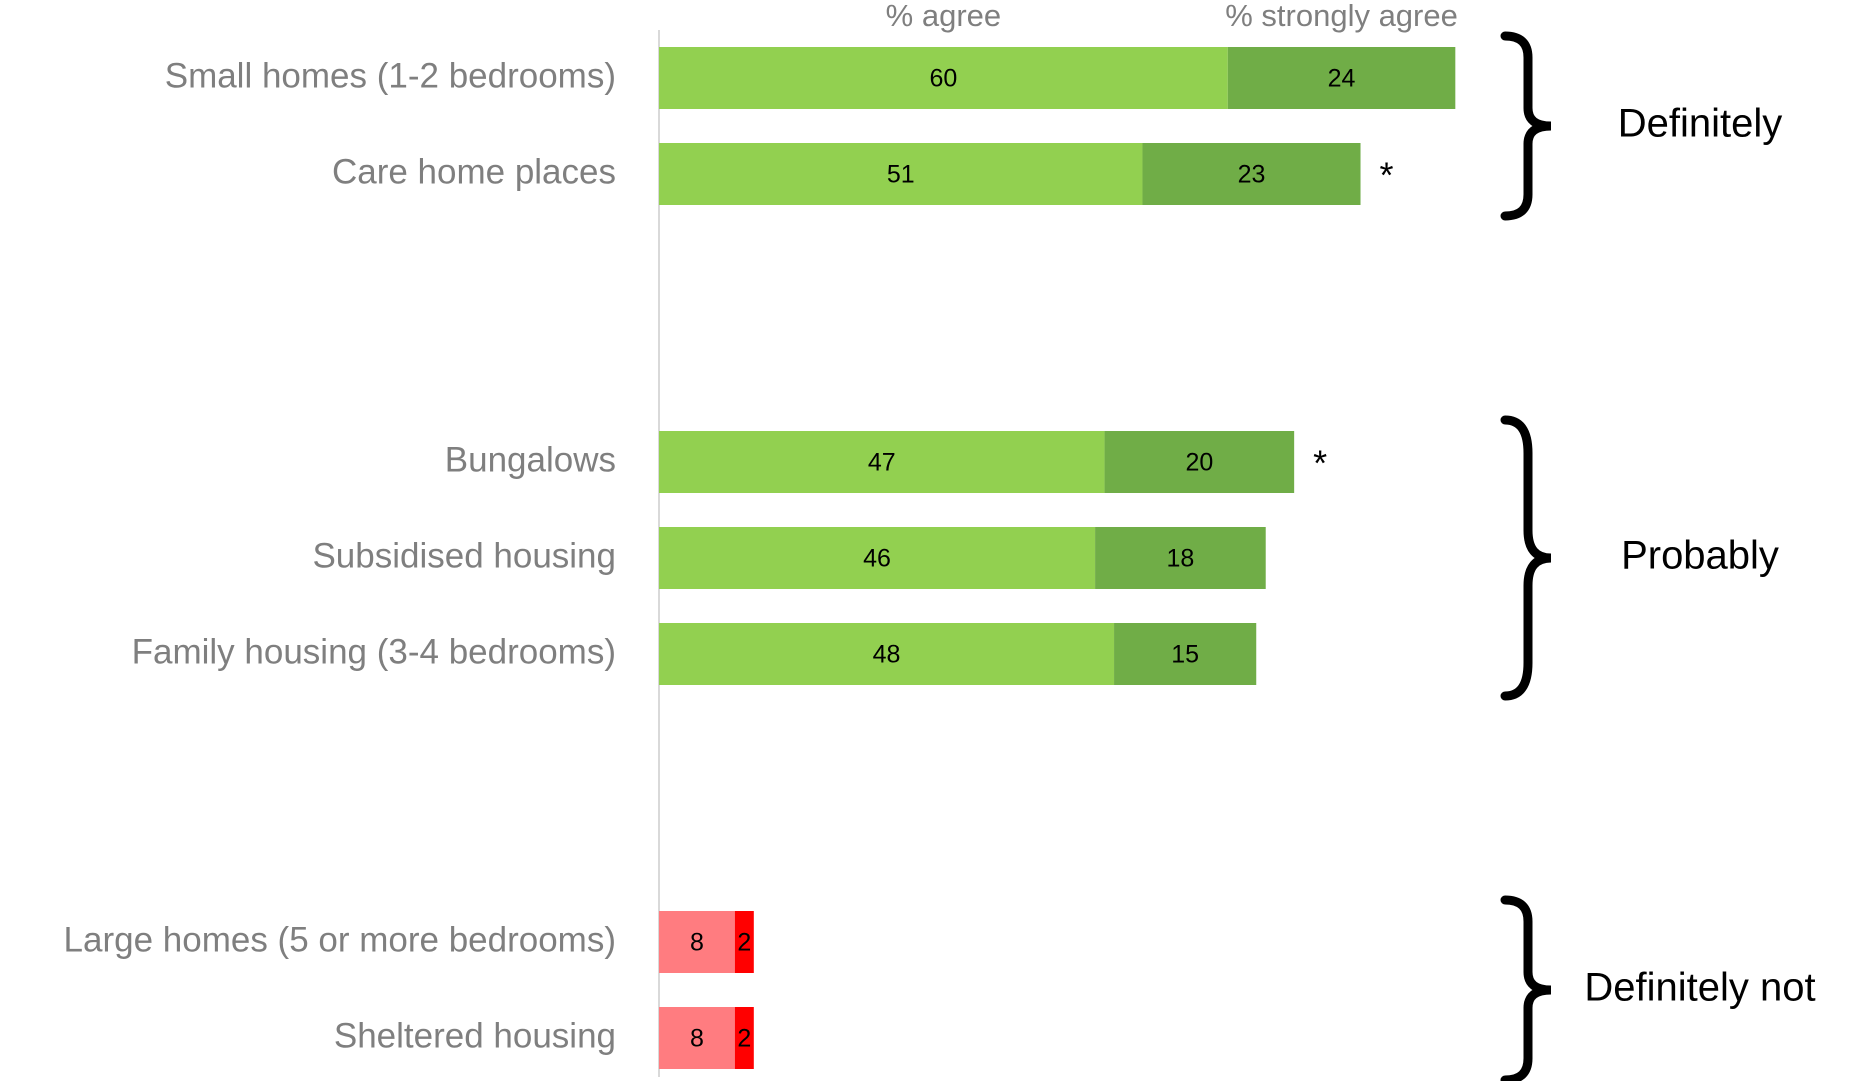 This screenshot has width=1858, height=1081. I want to click on value-label: 18, so click(1180, 559).